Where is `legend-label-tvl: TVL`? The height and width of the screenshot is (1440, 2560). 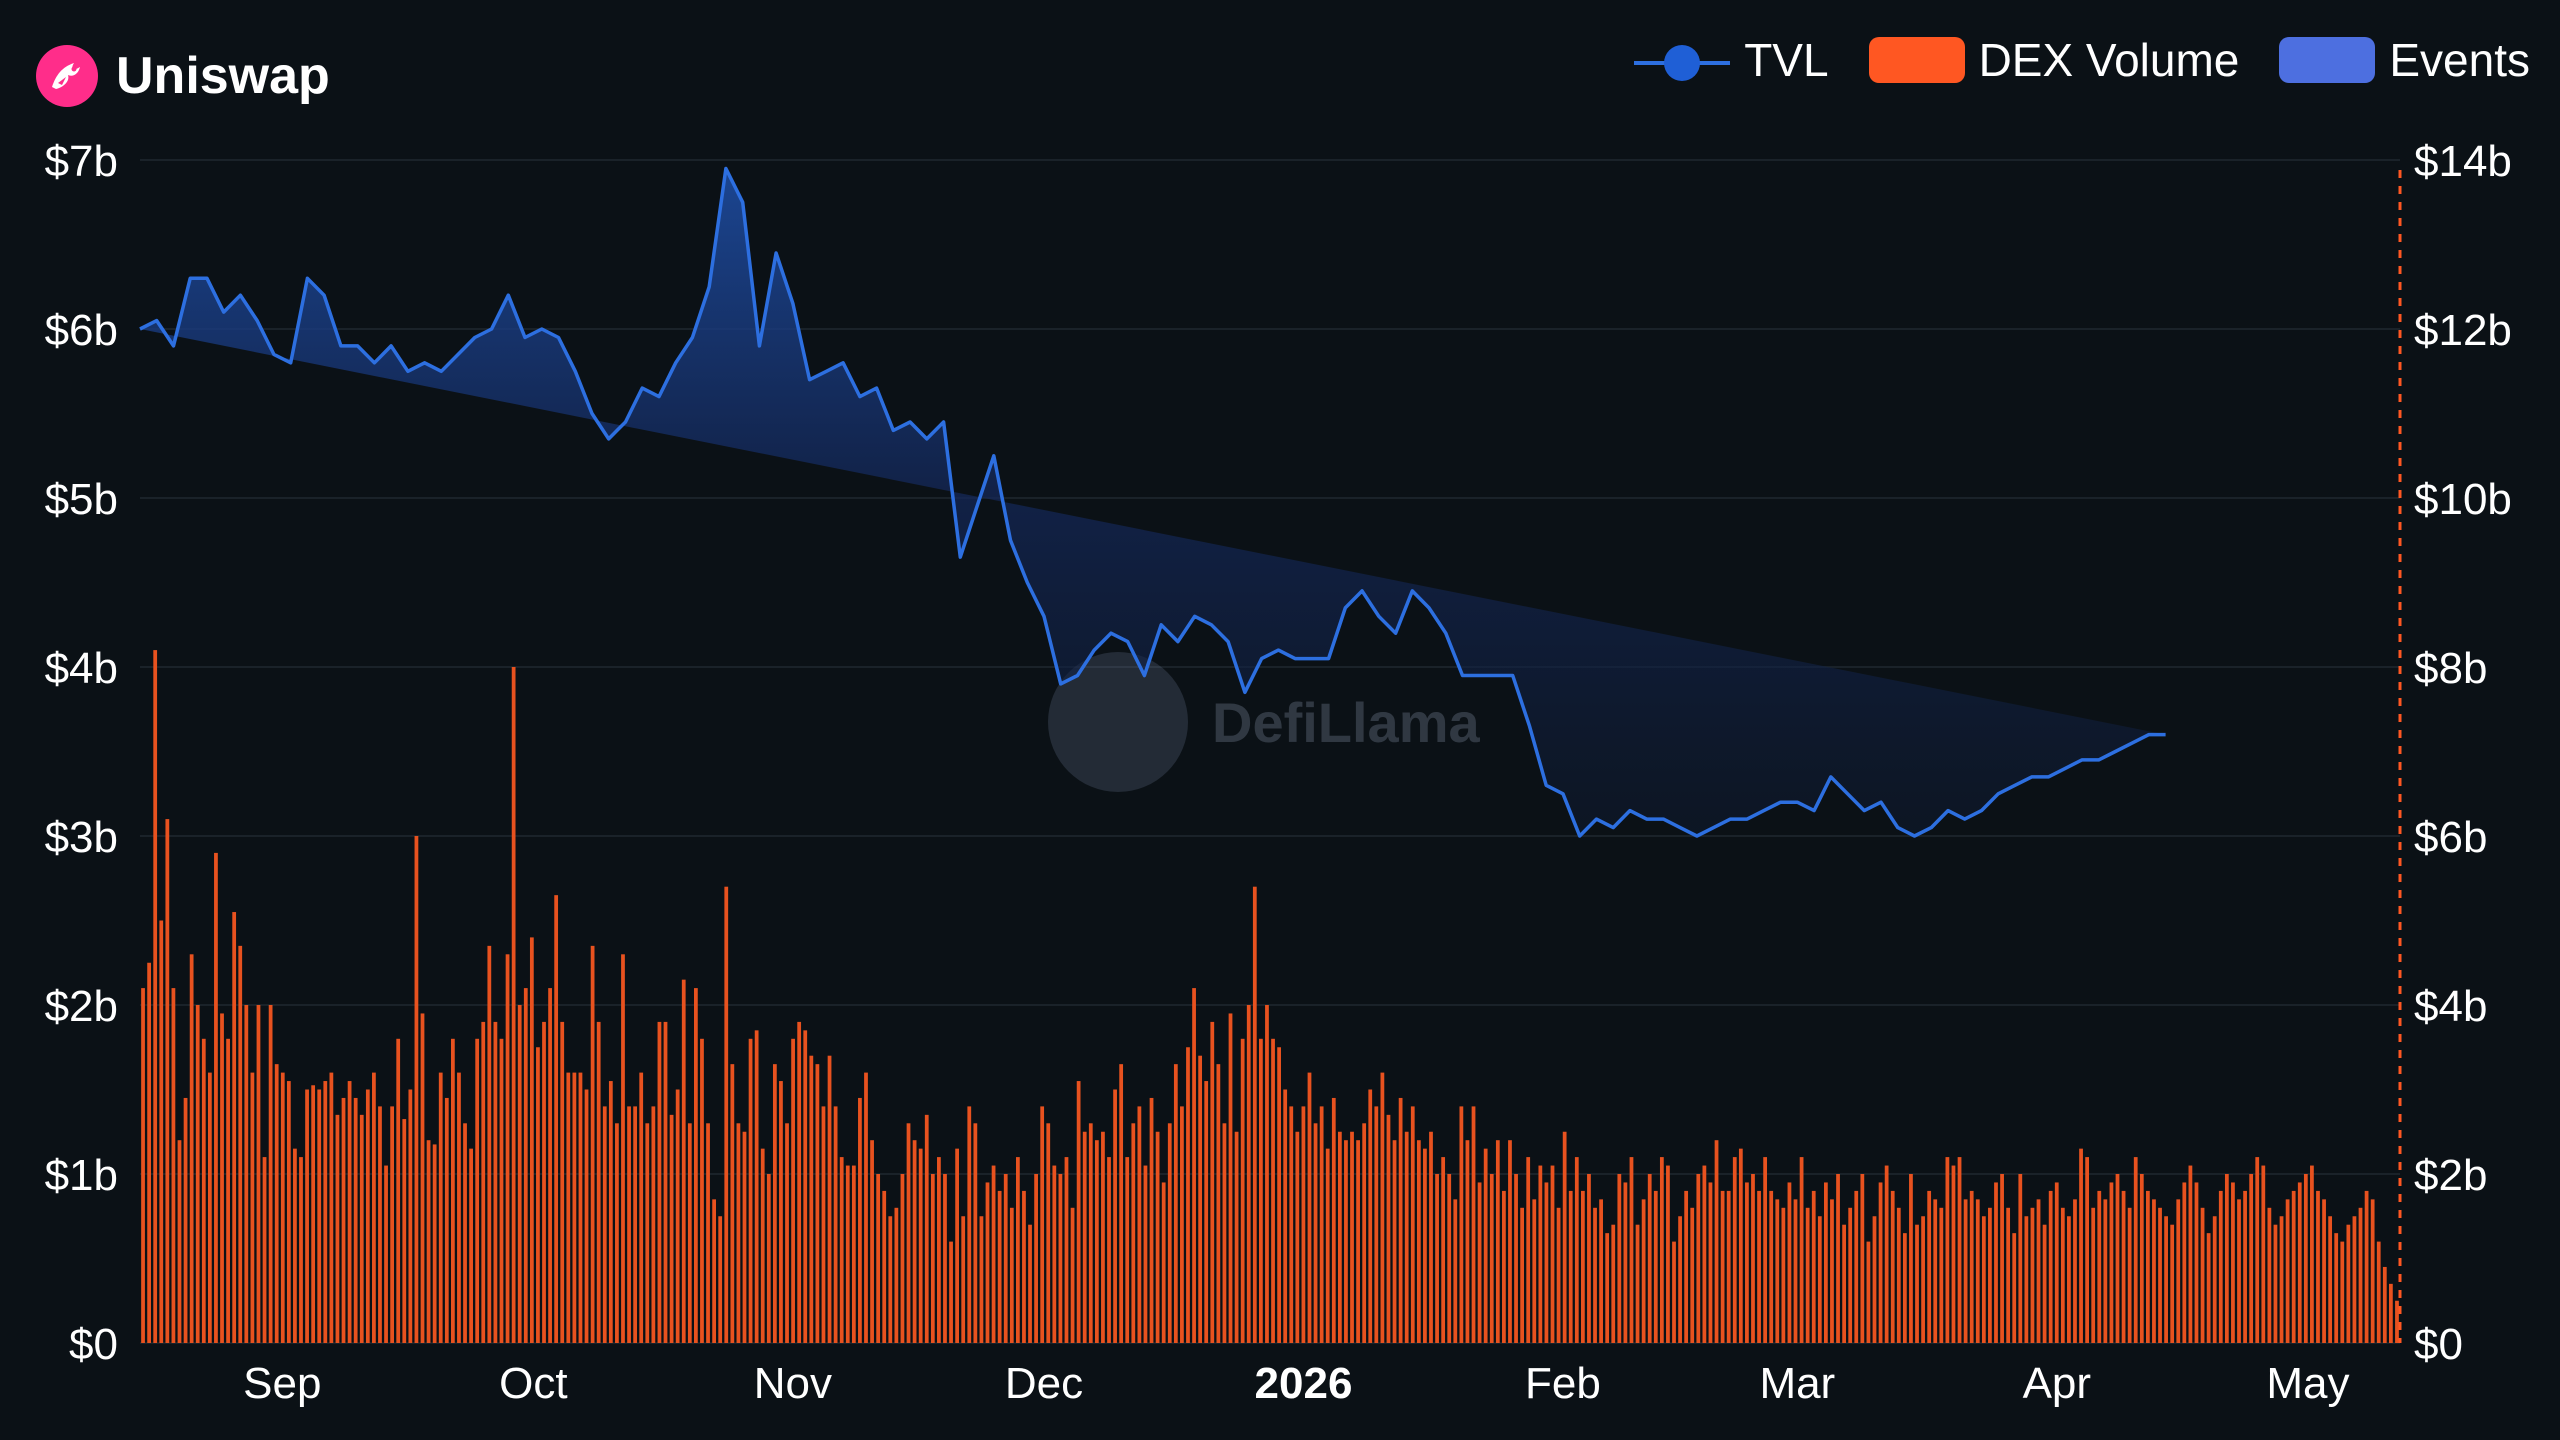
legend-label-tvl: TVL is located at coordinates (1786, 60).